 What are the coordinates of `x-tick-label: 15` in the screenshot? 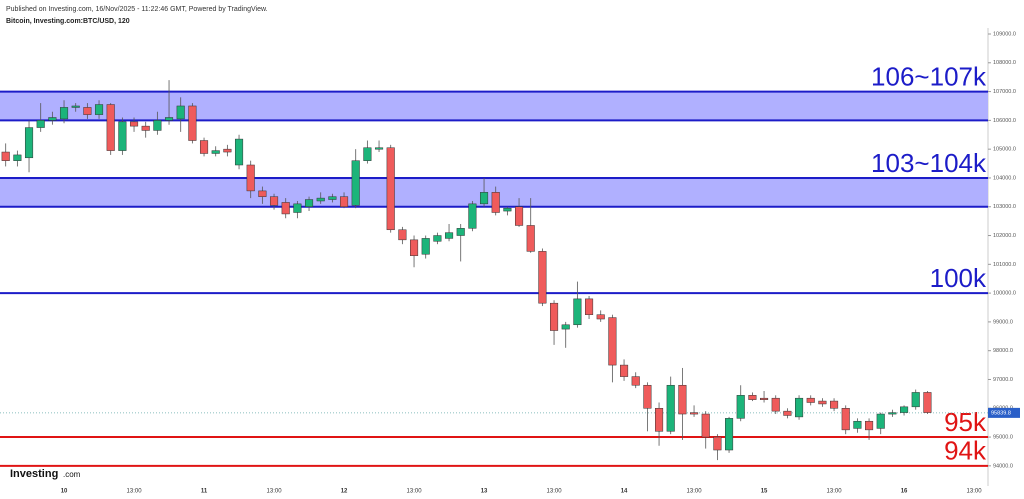 It's located at (764, 492).